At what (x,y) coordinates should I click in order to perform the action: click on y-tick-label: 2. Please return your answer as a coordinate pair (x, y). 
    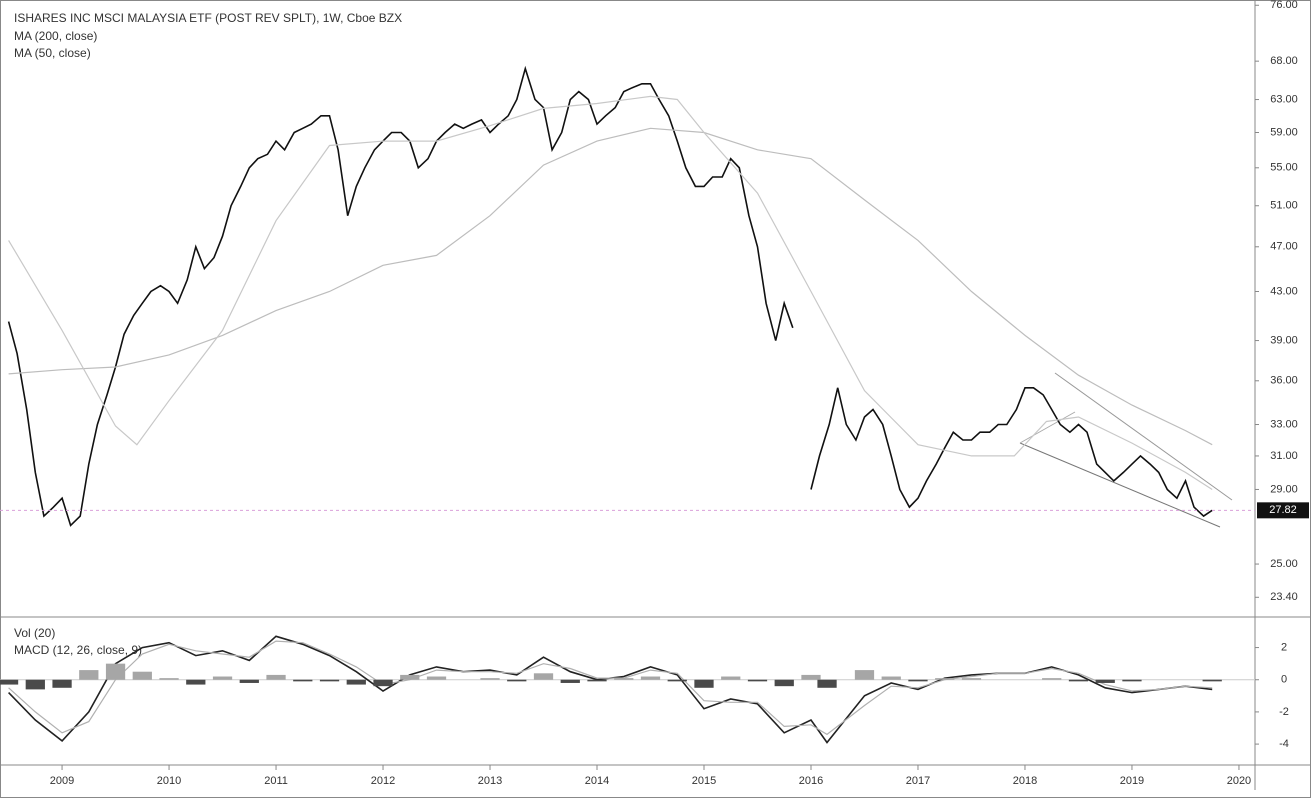
    Looking at the image, I should click on (1284, 647).